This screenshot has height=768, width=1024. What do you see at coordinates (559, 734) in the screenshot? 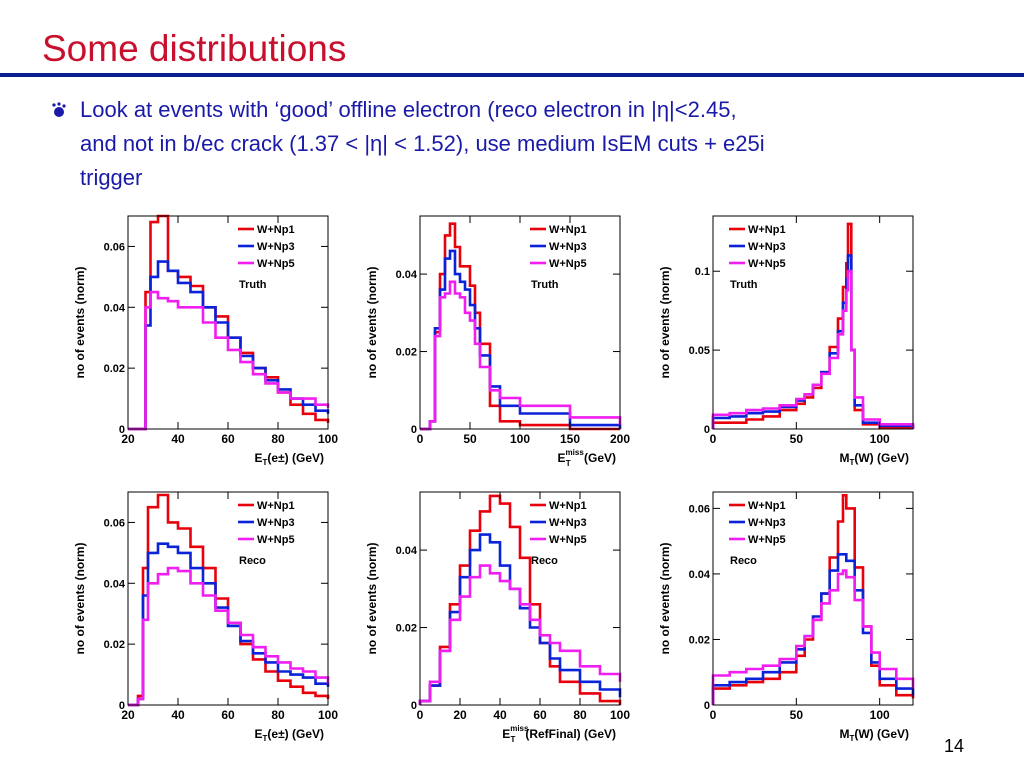
I see `x-axis-label: Emiss T (RefFinal) (GeV)` at bounding box center [559, 734].